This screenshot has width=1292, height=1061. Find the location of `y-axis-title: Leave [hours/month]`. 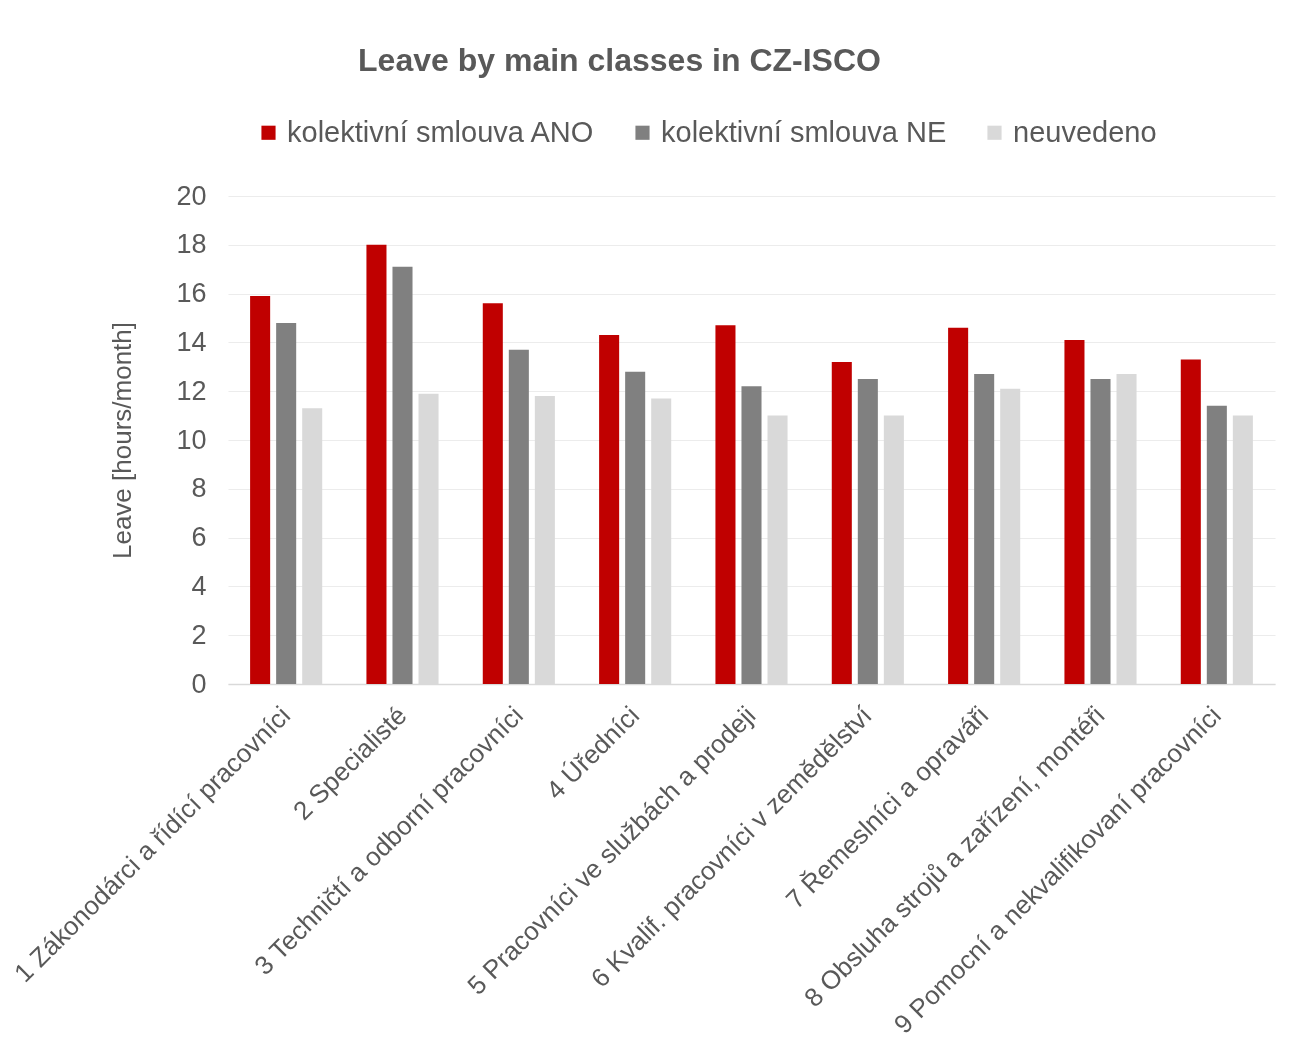

y-axis-title: Leave [hours/month] is located at coordinates (122, 440).